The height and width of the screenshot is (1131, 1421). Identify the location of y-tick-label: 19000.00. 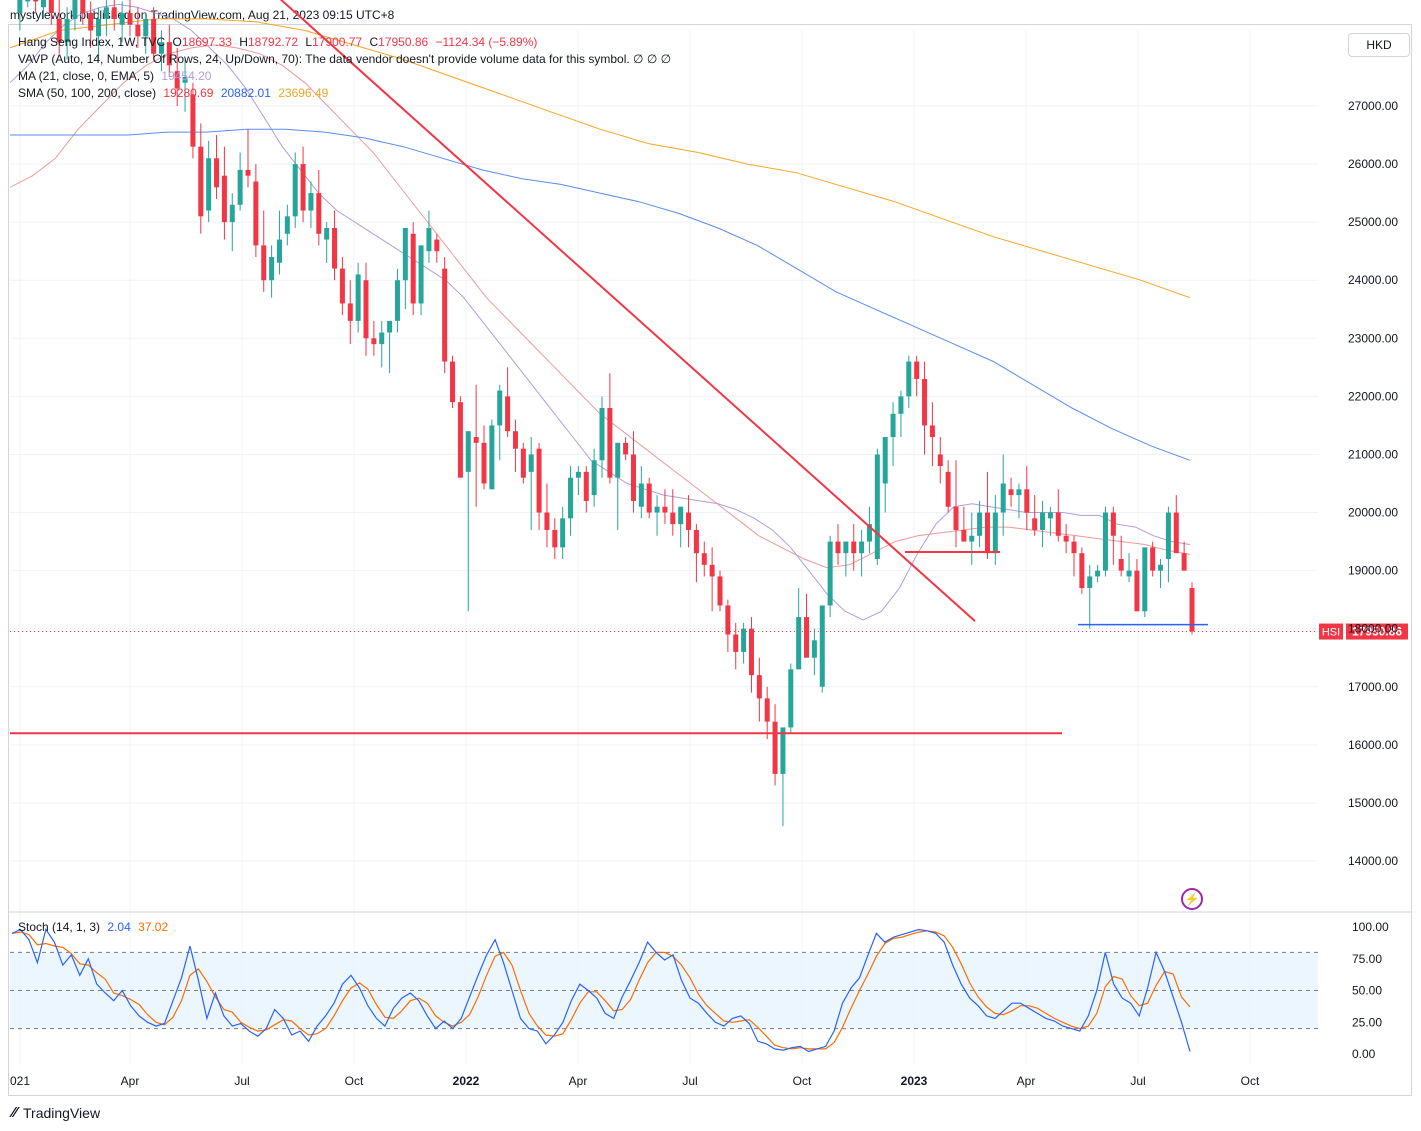
(1373, 571).